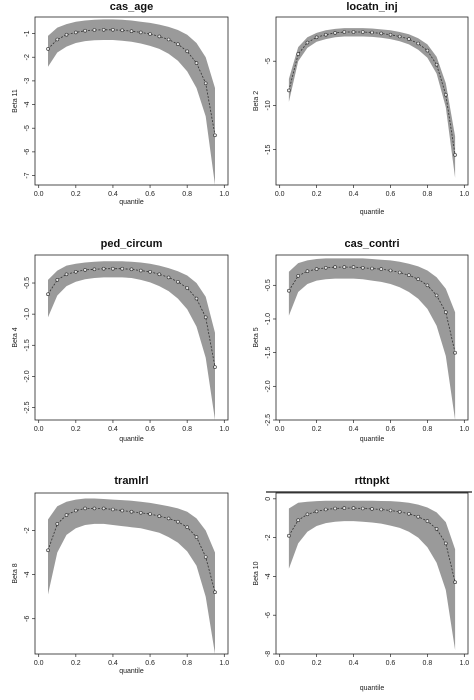  Describe the element at coordinates (268, 105) in the screenshot. I see `y-tick-label: -10` at that location.